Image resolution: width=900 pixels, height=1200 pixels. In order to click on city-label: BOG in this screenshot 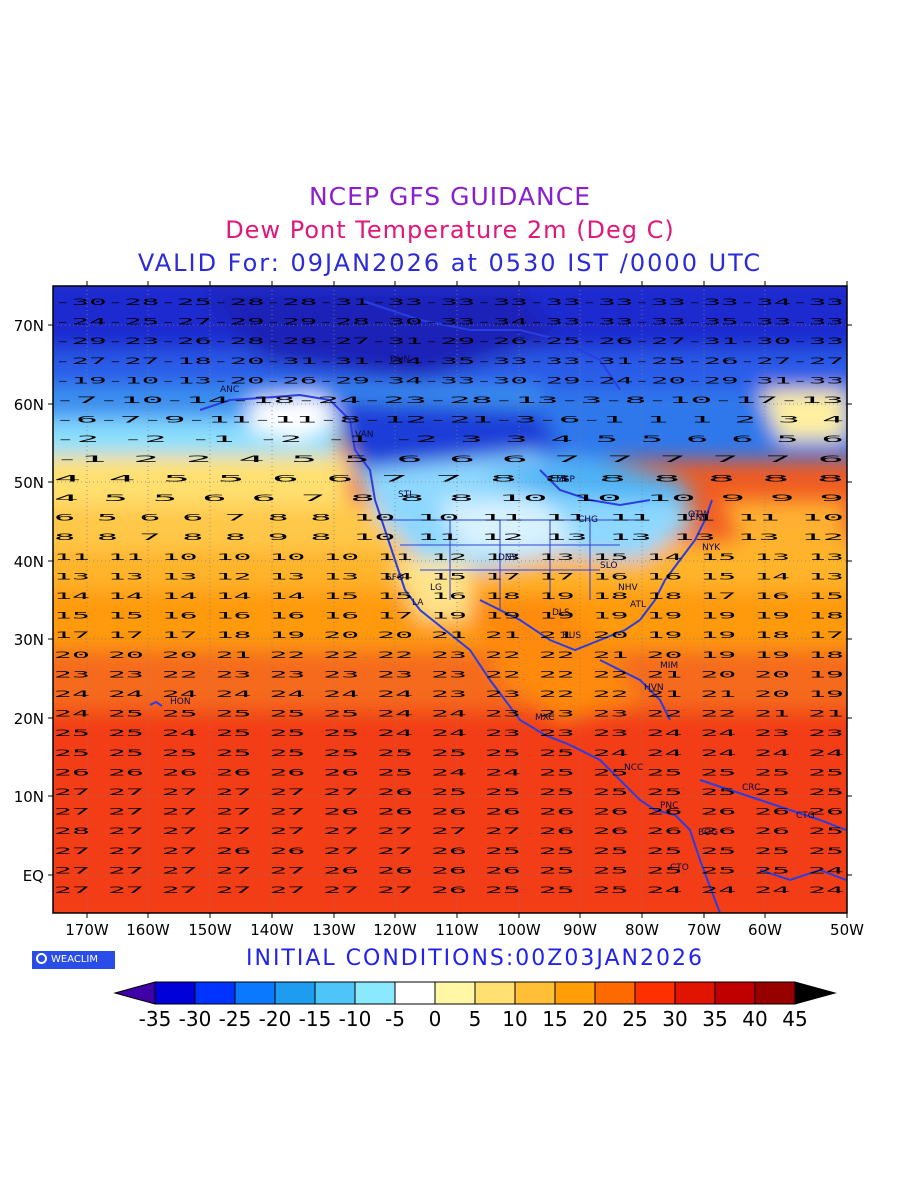, I will do `click(708, 833)`.